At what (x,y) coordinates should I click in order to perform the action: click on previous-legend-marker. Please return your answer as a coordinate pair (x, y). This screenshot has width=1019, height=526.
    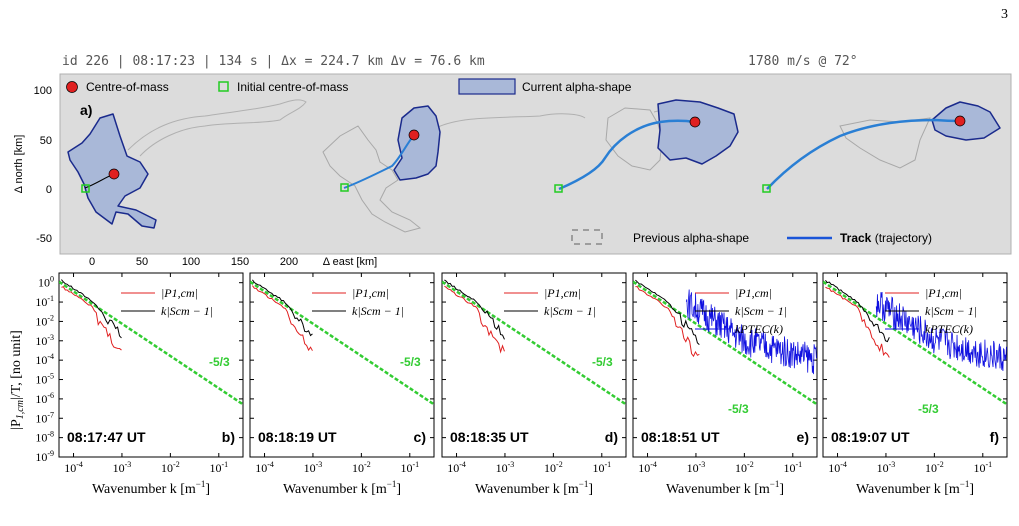
    Looking at the image, I should click on (587, 237).